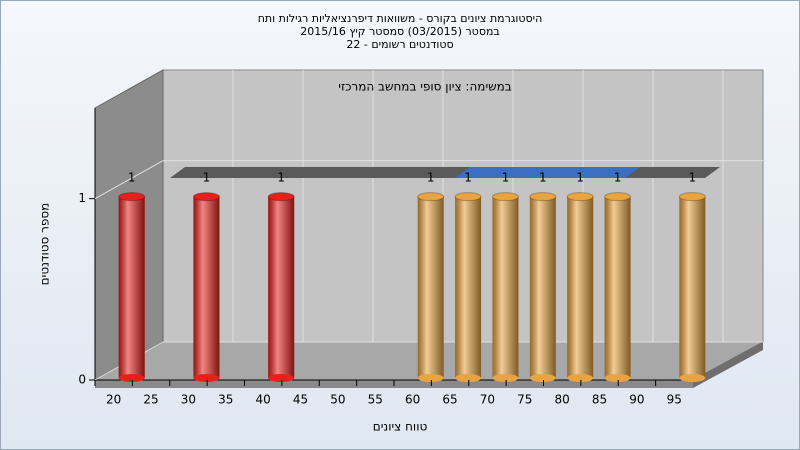 The image size is (800, 450). Describe the element at coordinates (524, 400) in the screenshot. I see `x-tick-label: 75` at that location.